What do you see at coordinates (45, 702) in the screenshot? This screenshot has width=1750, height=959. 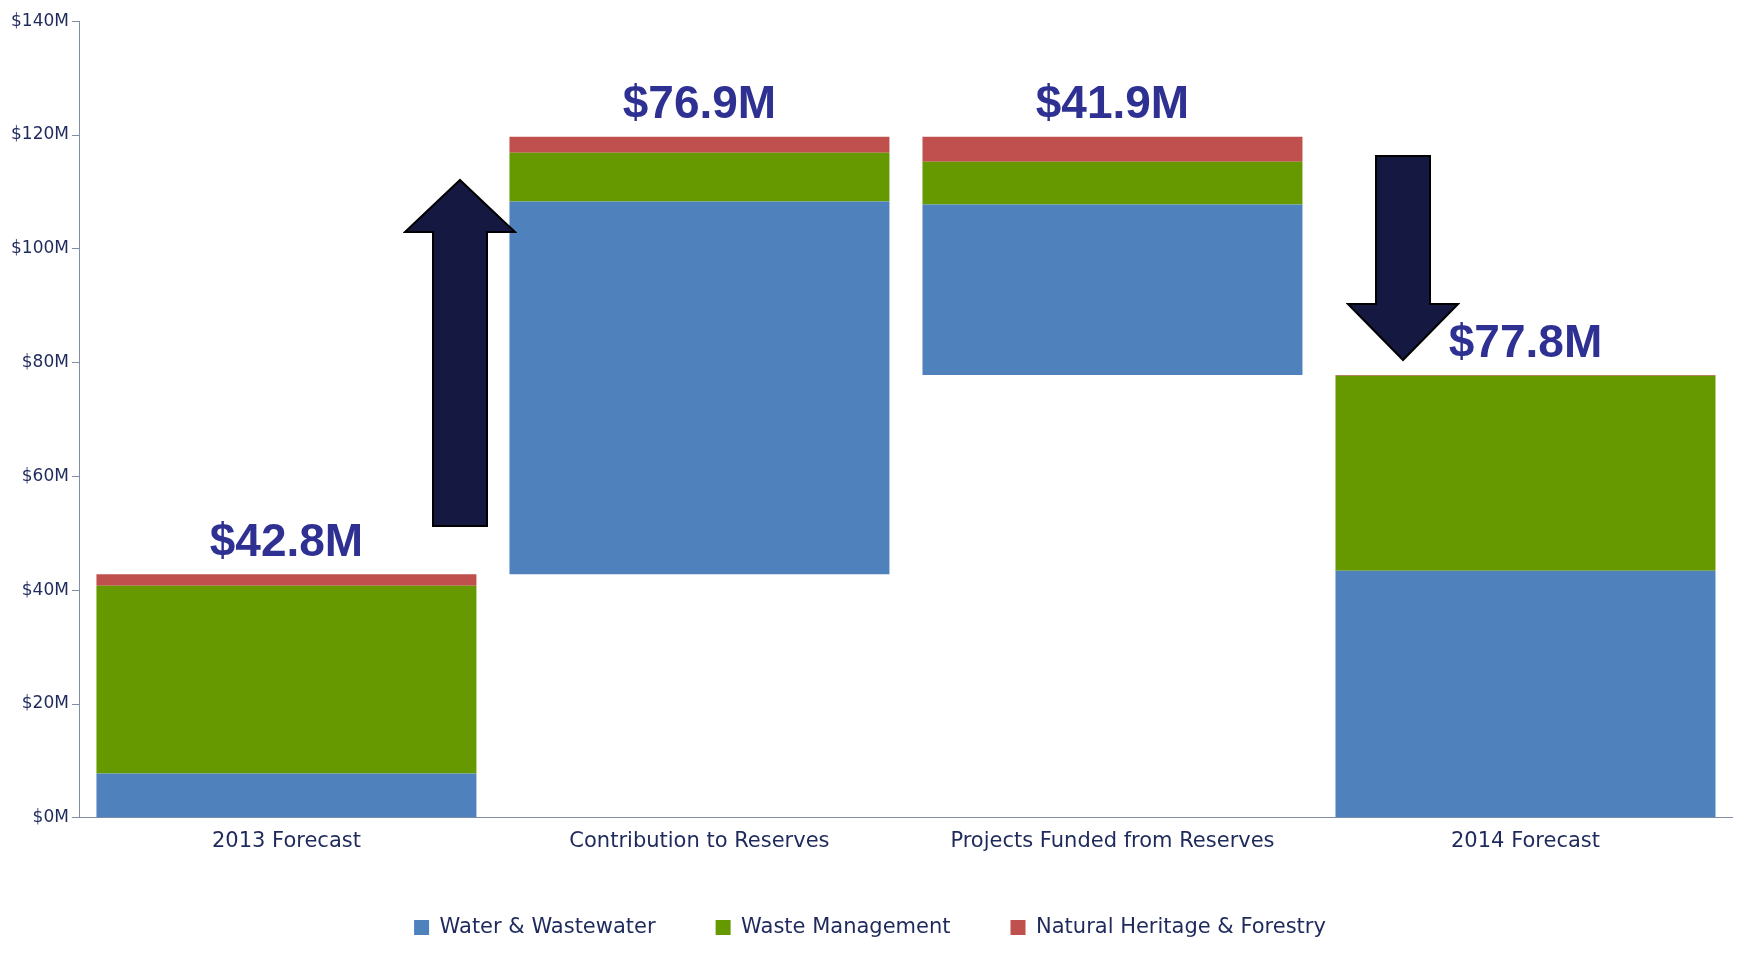 I see `y-tick-label: $20M` at bounding box center [45, 702].